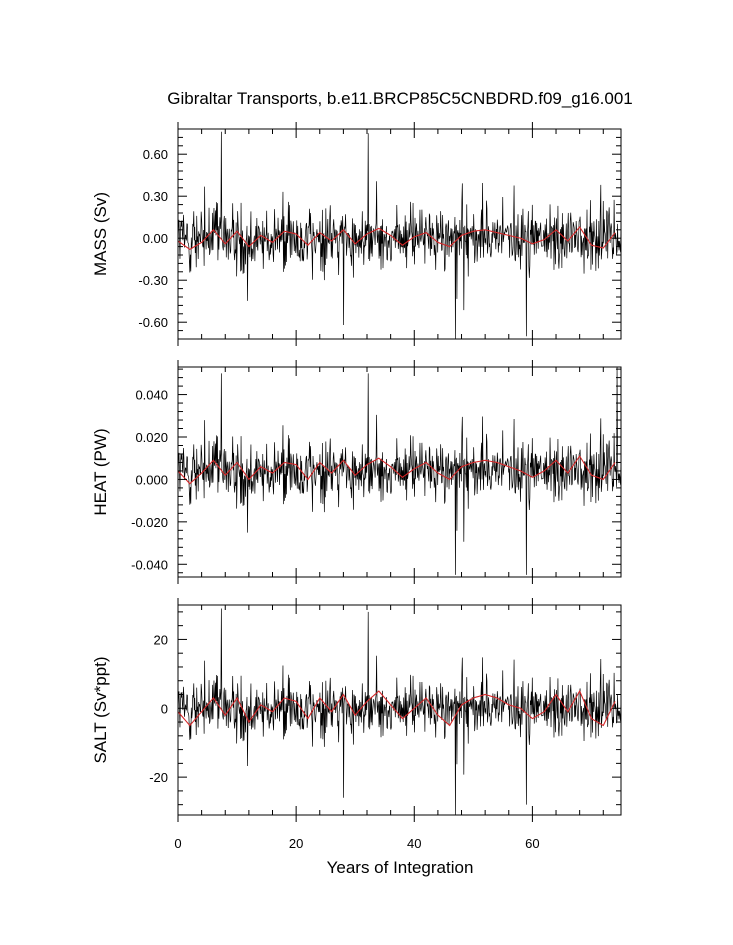 The height and width of the screenshot is (945, 733). What do you see at coordinates (155, 238) in the screenshot?
I see `y-tick-label: 0.00` at bounding box center [155, 238].